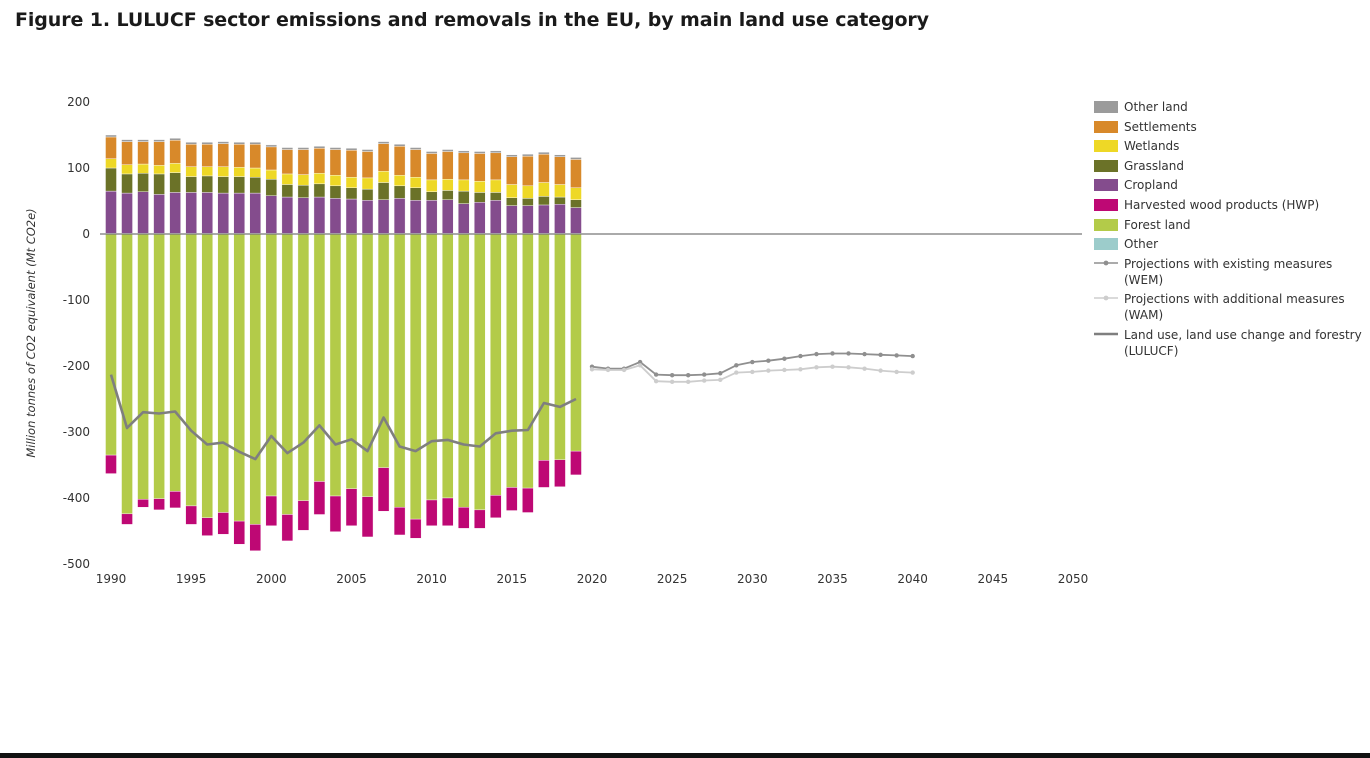 The height and width of the screenshot is (758, 1370). What do you see at coordinates (1106, 334) in the screenshot?
I see `legend-line-swatch` at bounding box center [1106, 334].